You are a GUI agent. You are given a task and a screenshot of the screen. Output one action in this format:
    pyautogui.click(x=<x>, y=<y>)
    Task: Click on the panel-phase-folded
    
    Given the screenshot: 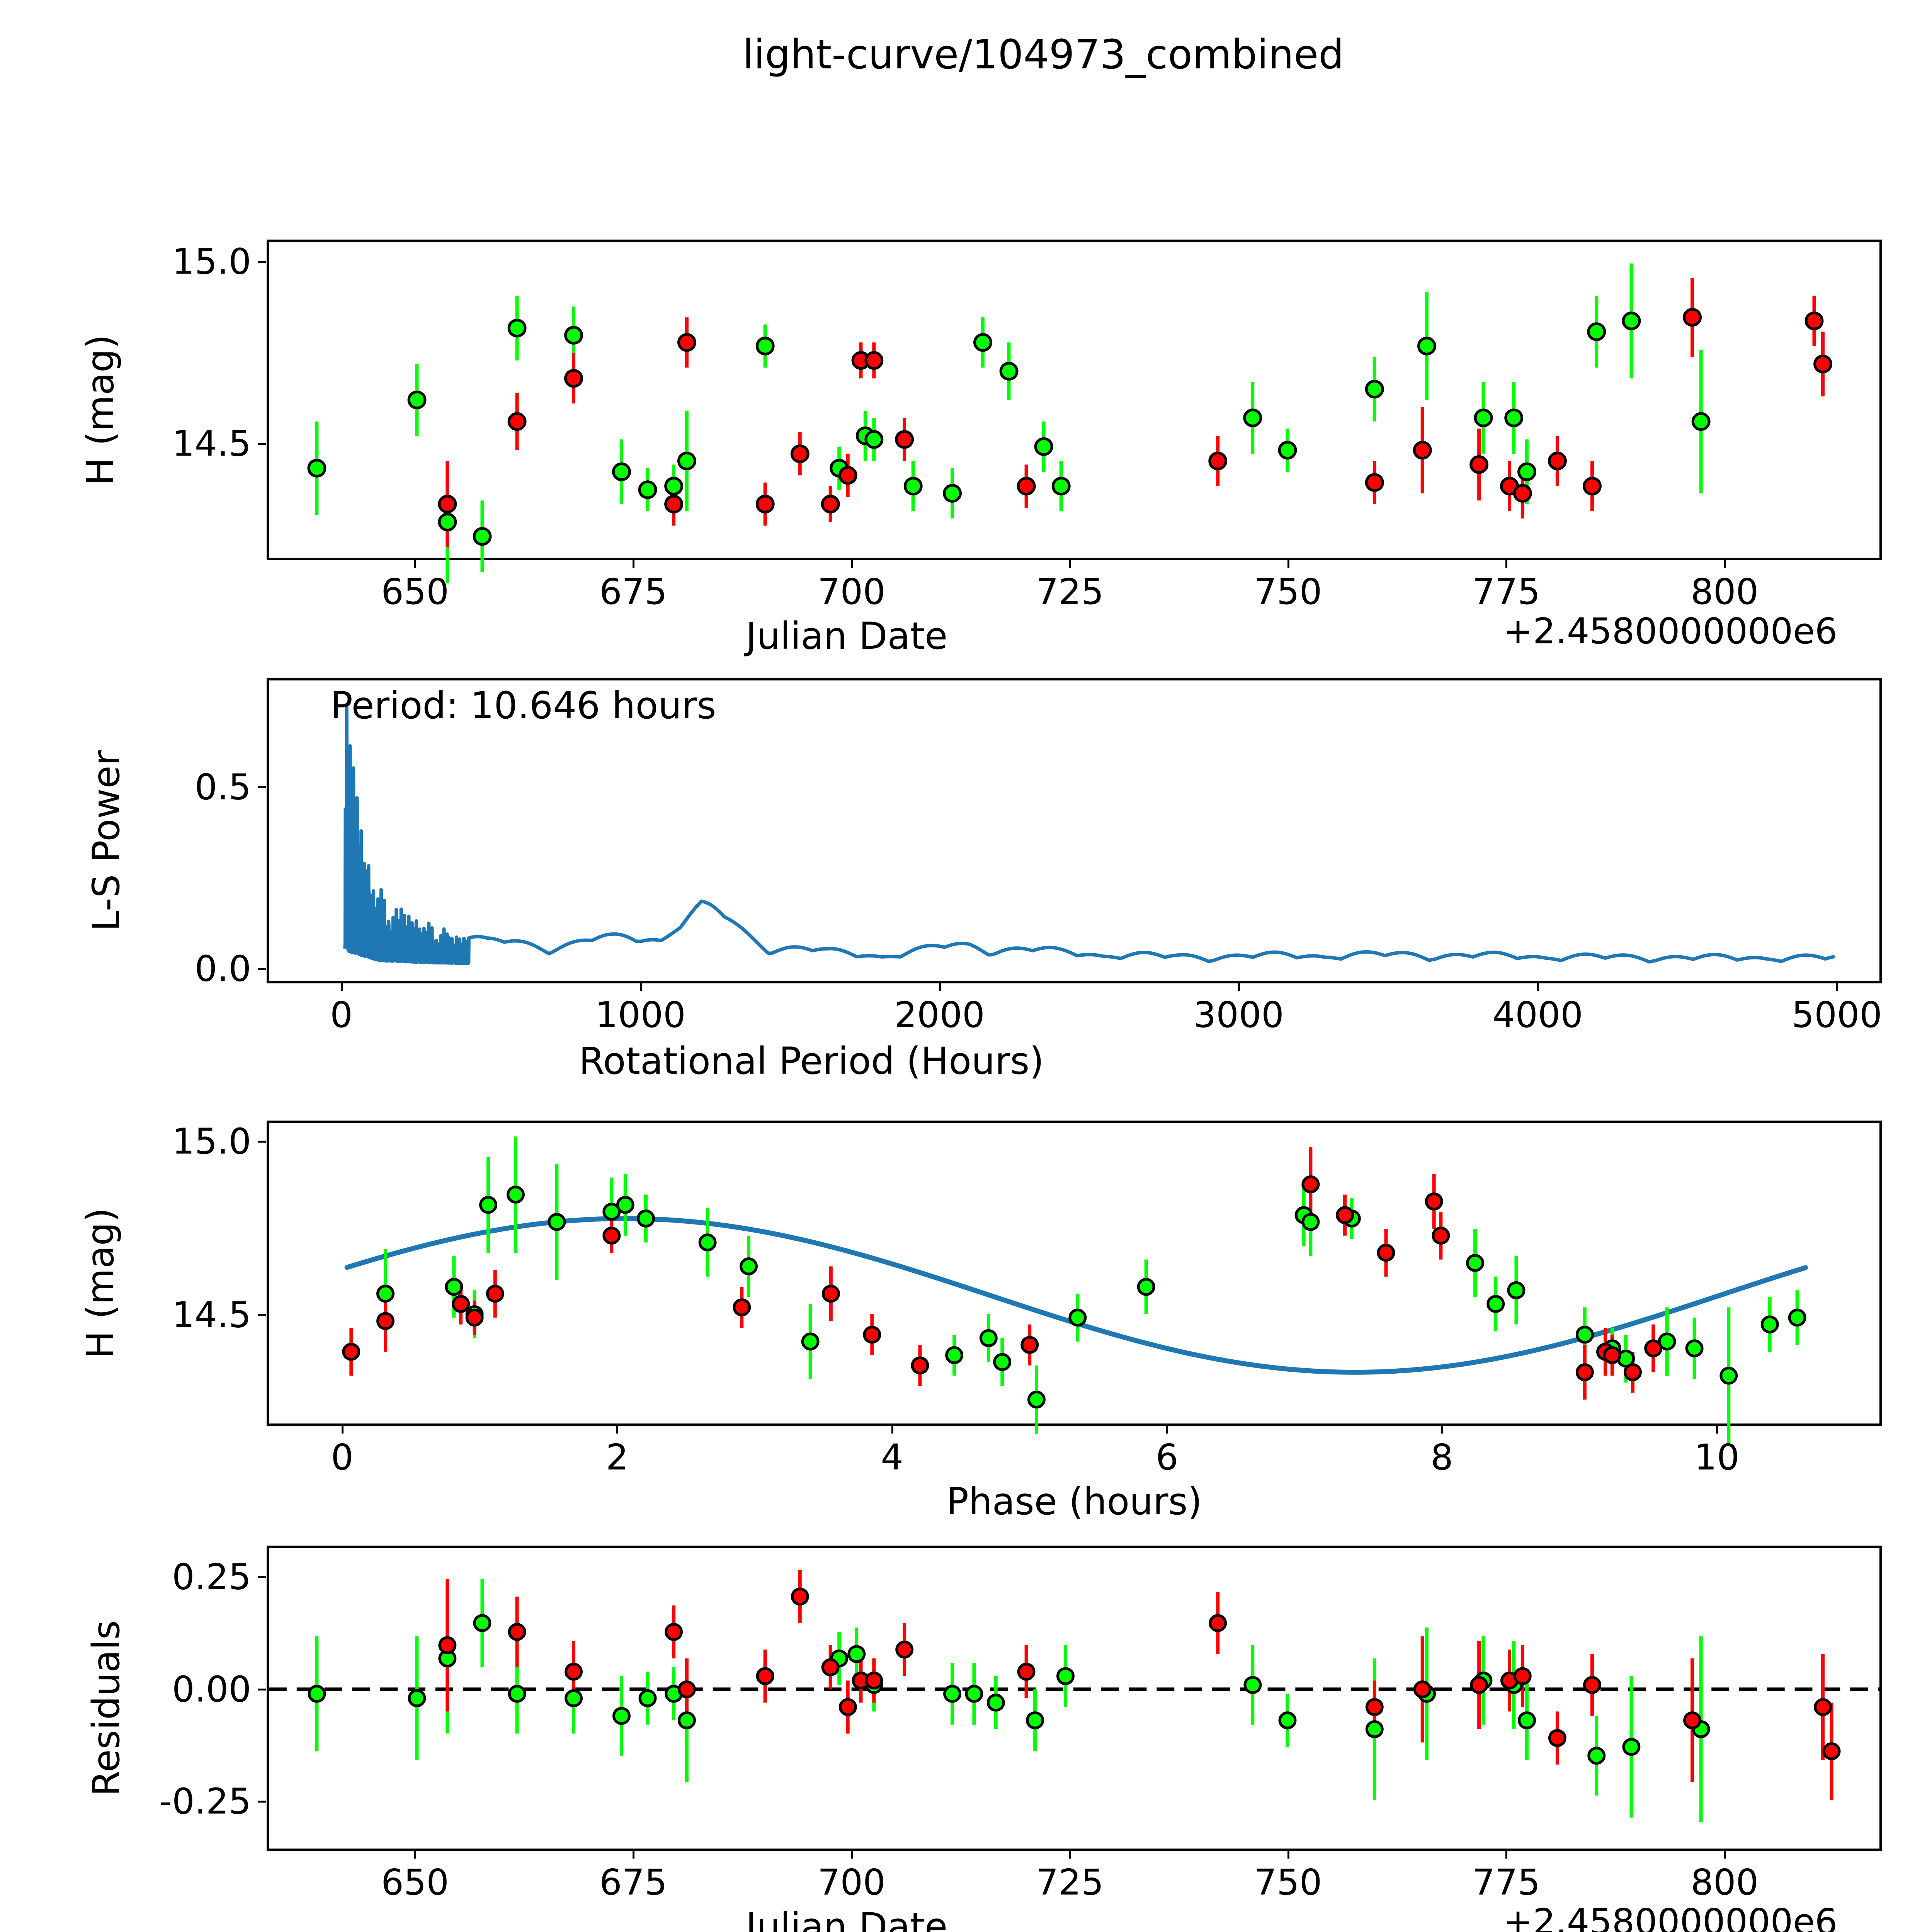 What is the action you would take?
    pyautogui.click(x=1074, y=1283)
    